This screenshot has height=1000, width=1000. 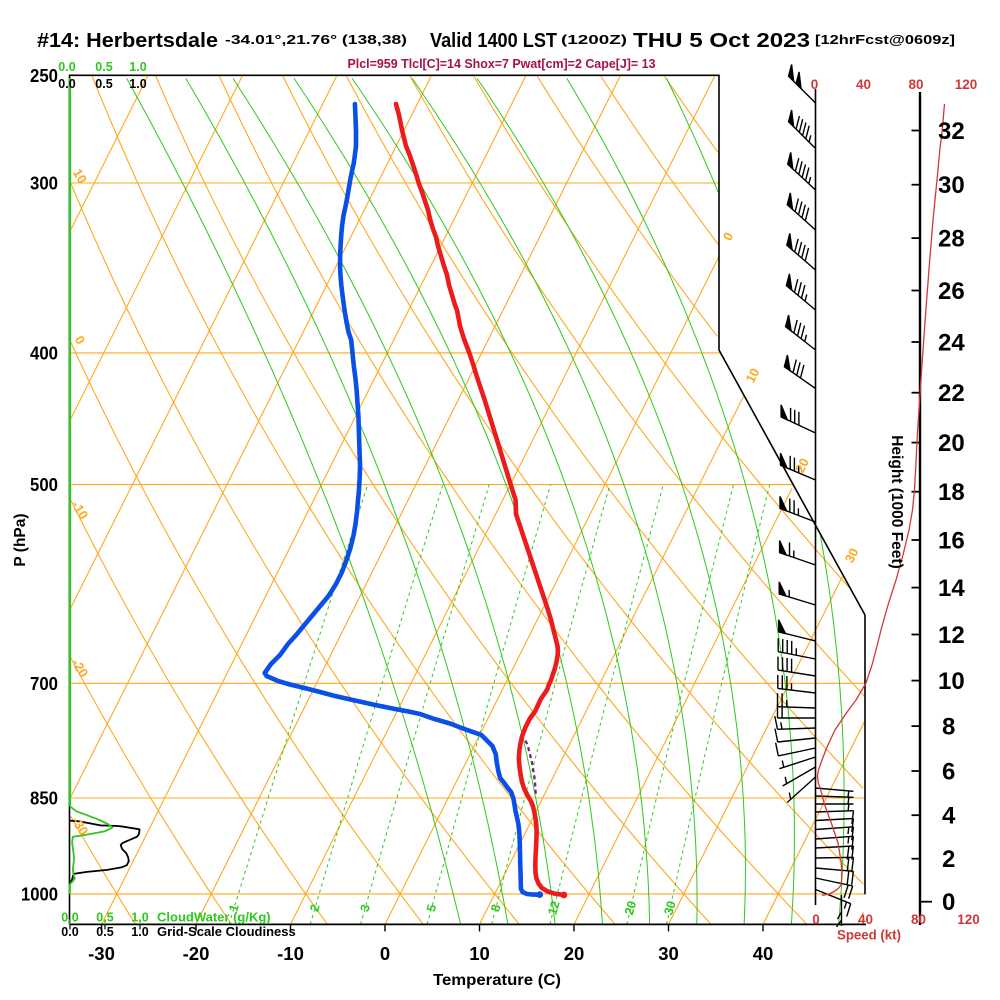 What do you see at coordinates (885, 39) in the screenshot?
I see `svg-text: [12hrFcst@0609z]` at bounding box center [885, 39].